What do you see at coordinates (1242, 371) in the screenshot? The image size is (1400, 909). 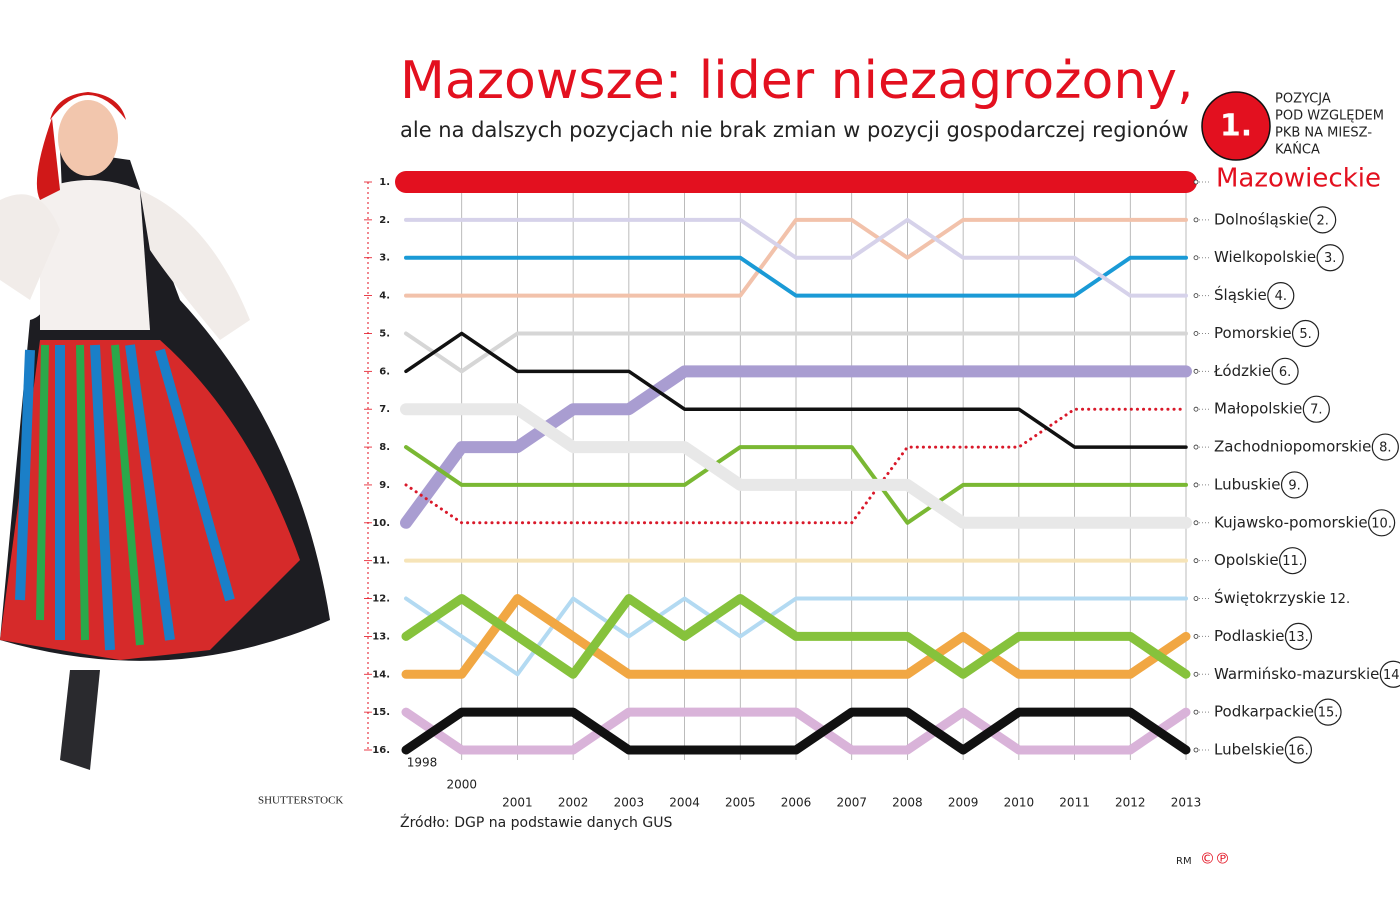 I see `legend-label: Łódzkie` at bounding box center [1242, 371].